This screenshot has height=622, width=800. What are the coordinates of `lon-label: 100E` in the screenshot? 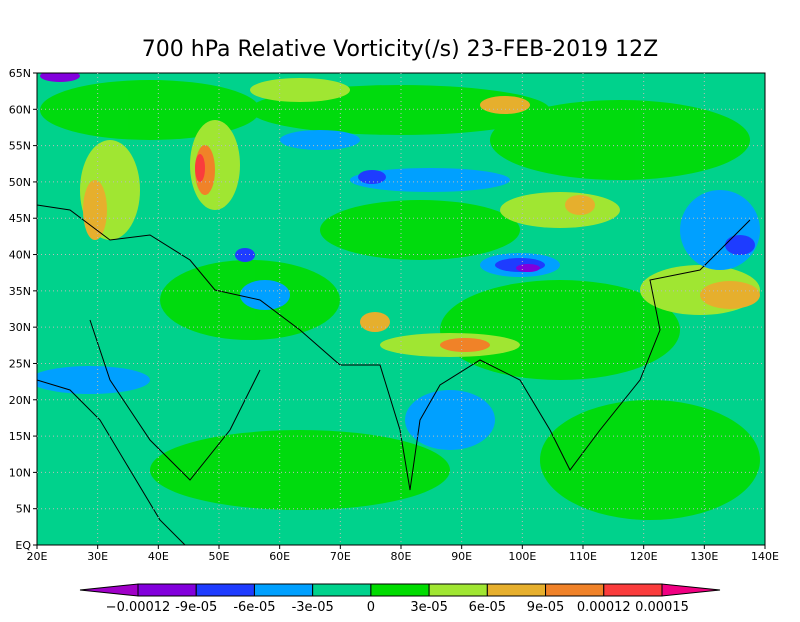 It's located at (522, 556).